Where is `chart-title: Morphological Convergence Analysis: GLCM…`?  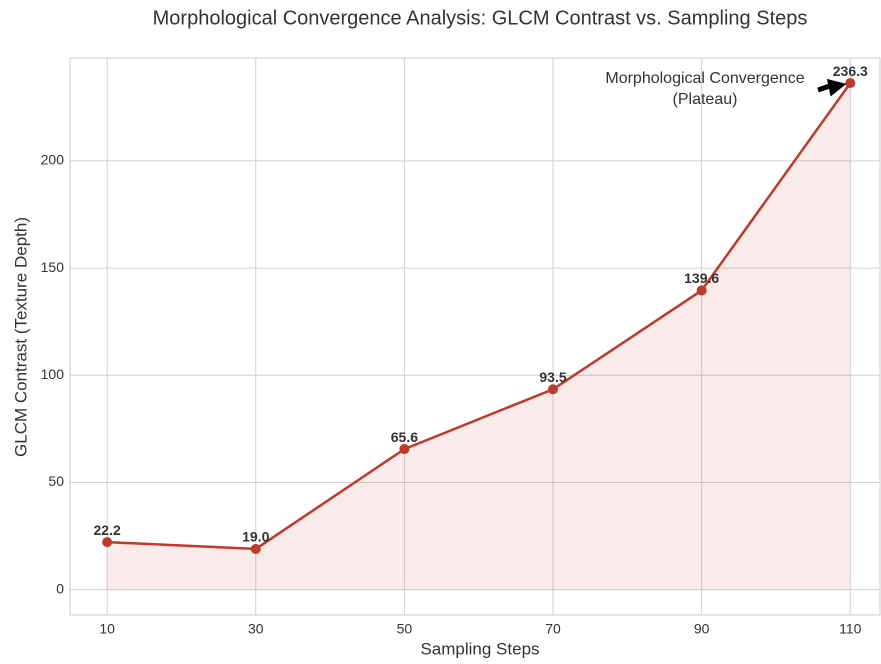
chart-title: Morphological Convergence Analysis: GLCM… is located at coordinates (480, 18).